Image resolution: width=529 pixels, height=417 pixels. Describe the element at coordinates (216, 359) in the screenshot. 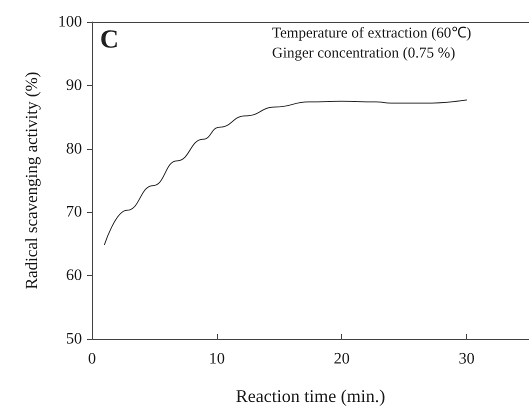

I see `x-tick-label: 10` at that location.